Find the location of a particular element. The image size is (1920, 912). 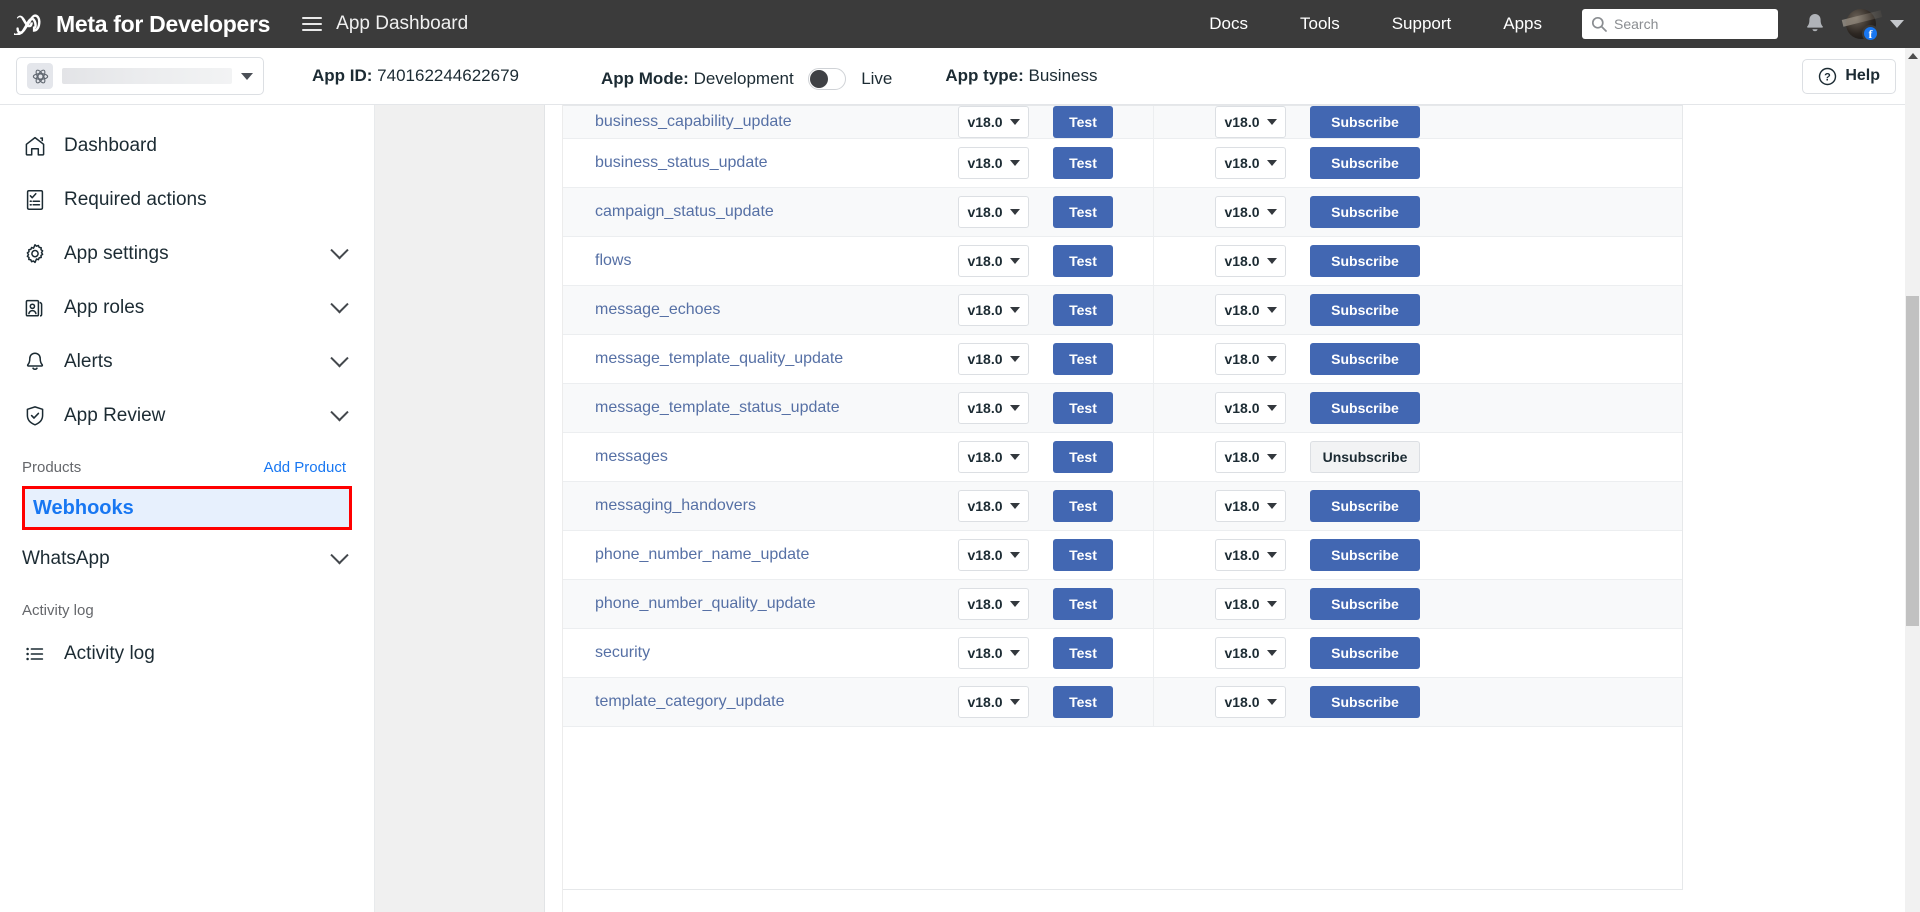

products-section-header: Products Add Product is located at coordinates (187, 463).